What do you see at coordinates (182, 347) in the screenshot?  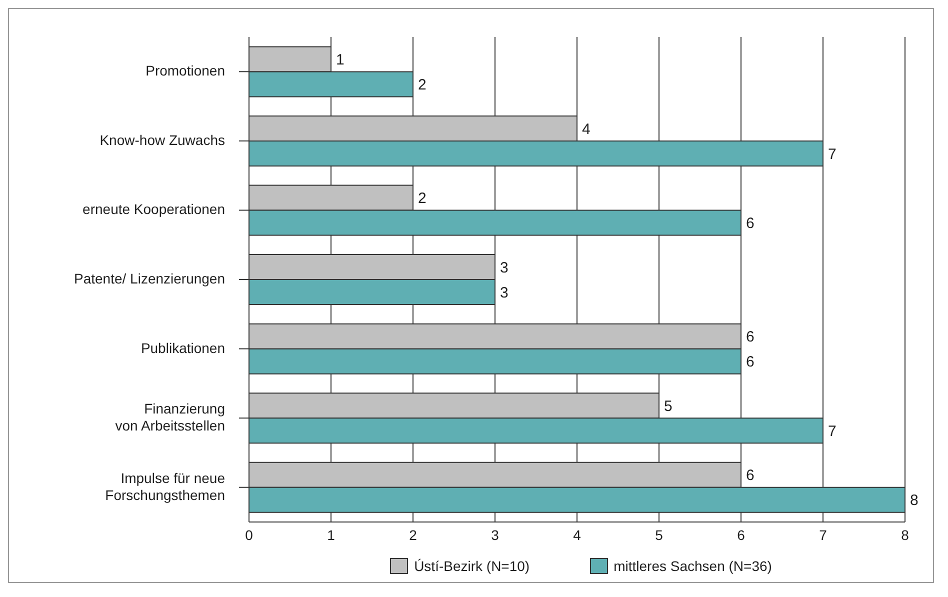 I see `y-tick-label: Publikationen` at bounding box center [182, 347].